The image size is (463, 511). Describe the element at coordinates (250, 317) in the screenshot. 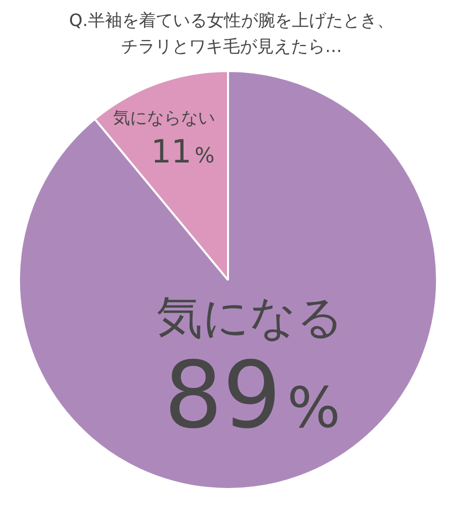

I see `slice-label: 気になる` at that location.